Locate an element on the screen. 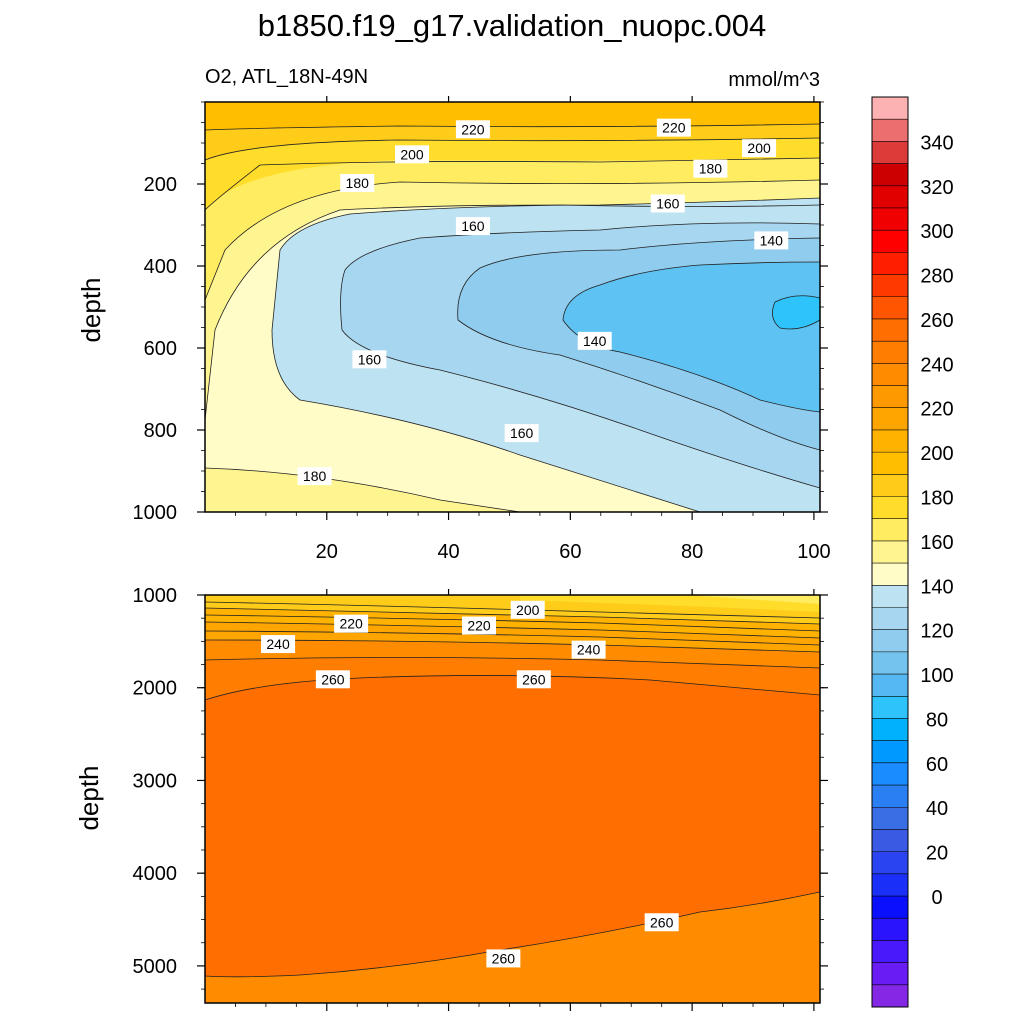  upper-contour-label: 220 is located at coordinates (673, 127).